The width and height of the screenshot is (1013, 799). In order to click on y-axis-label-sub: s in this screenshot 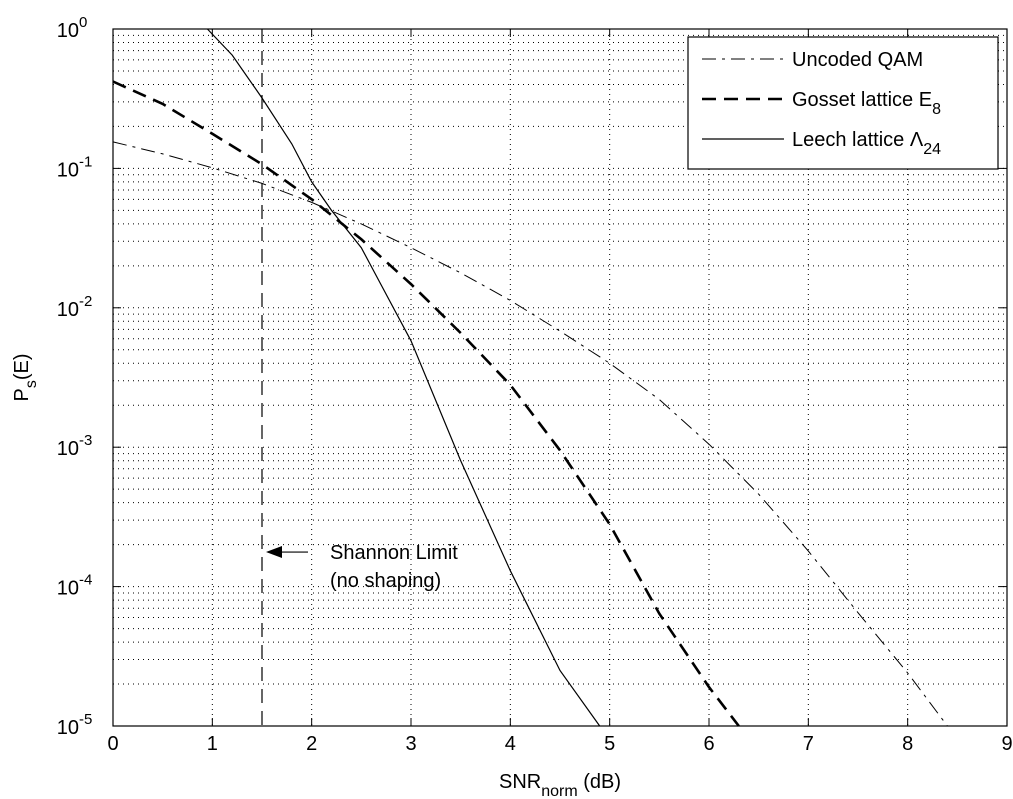, I will do `click(31, 384)`.